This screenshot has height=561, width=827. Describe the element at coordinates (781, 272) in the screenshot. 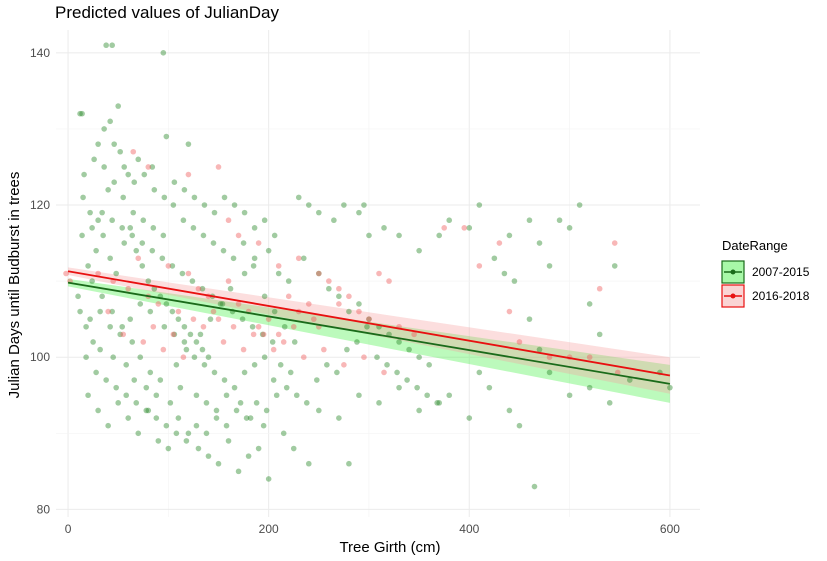

I see `legend-label: 2007-2015` at that location.